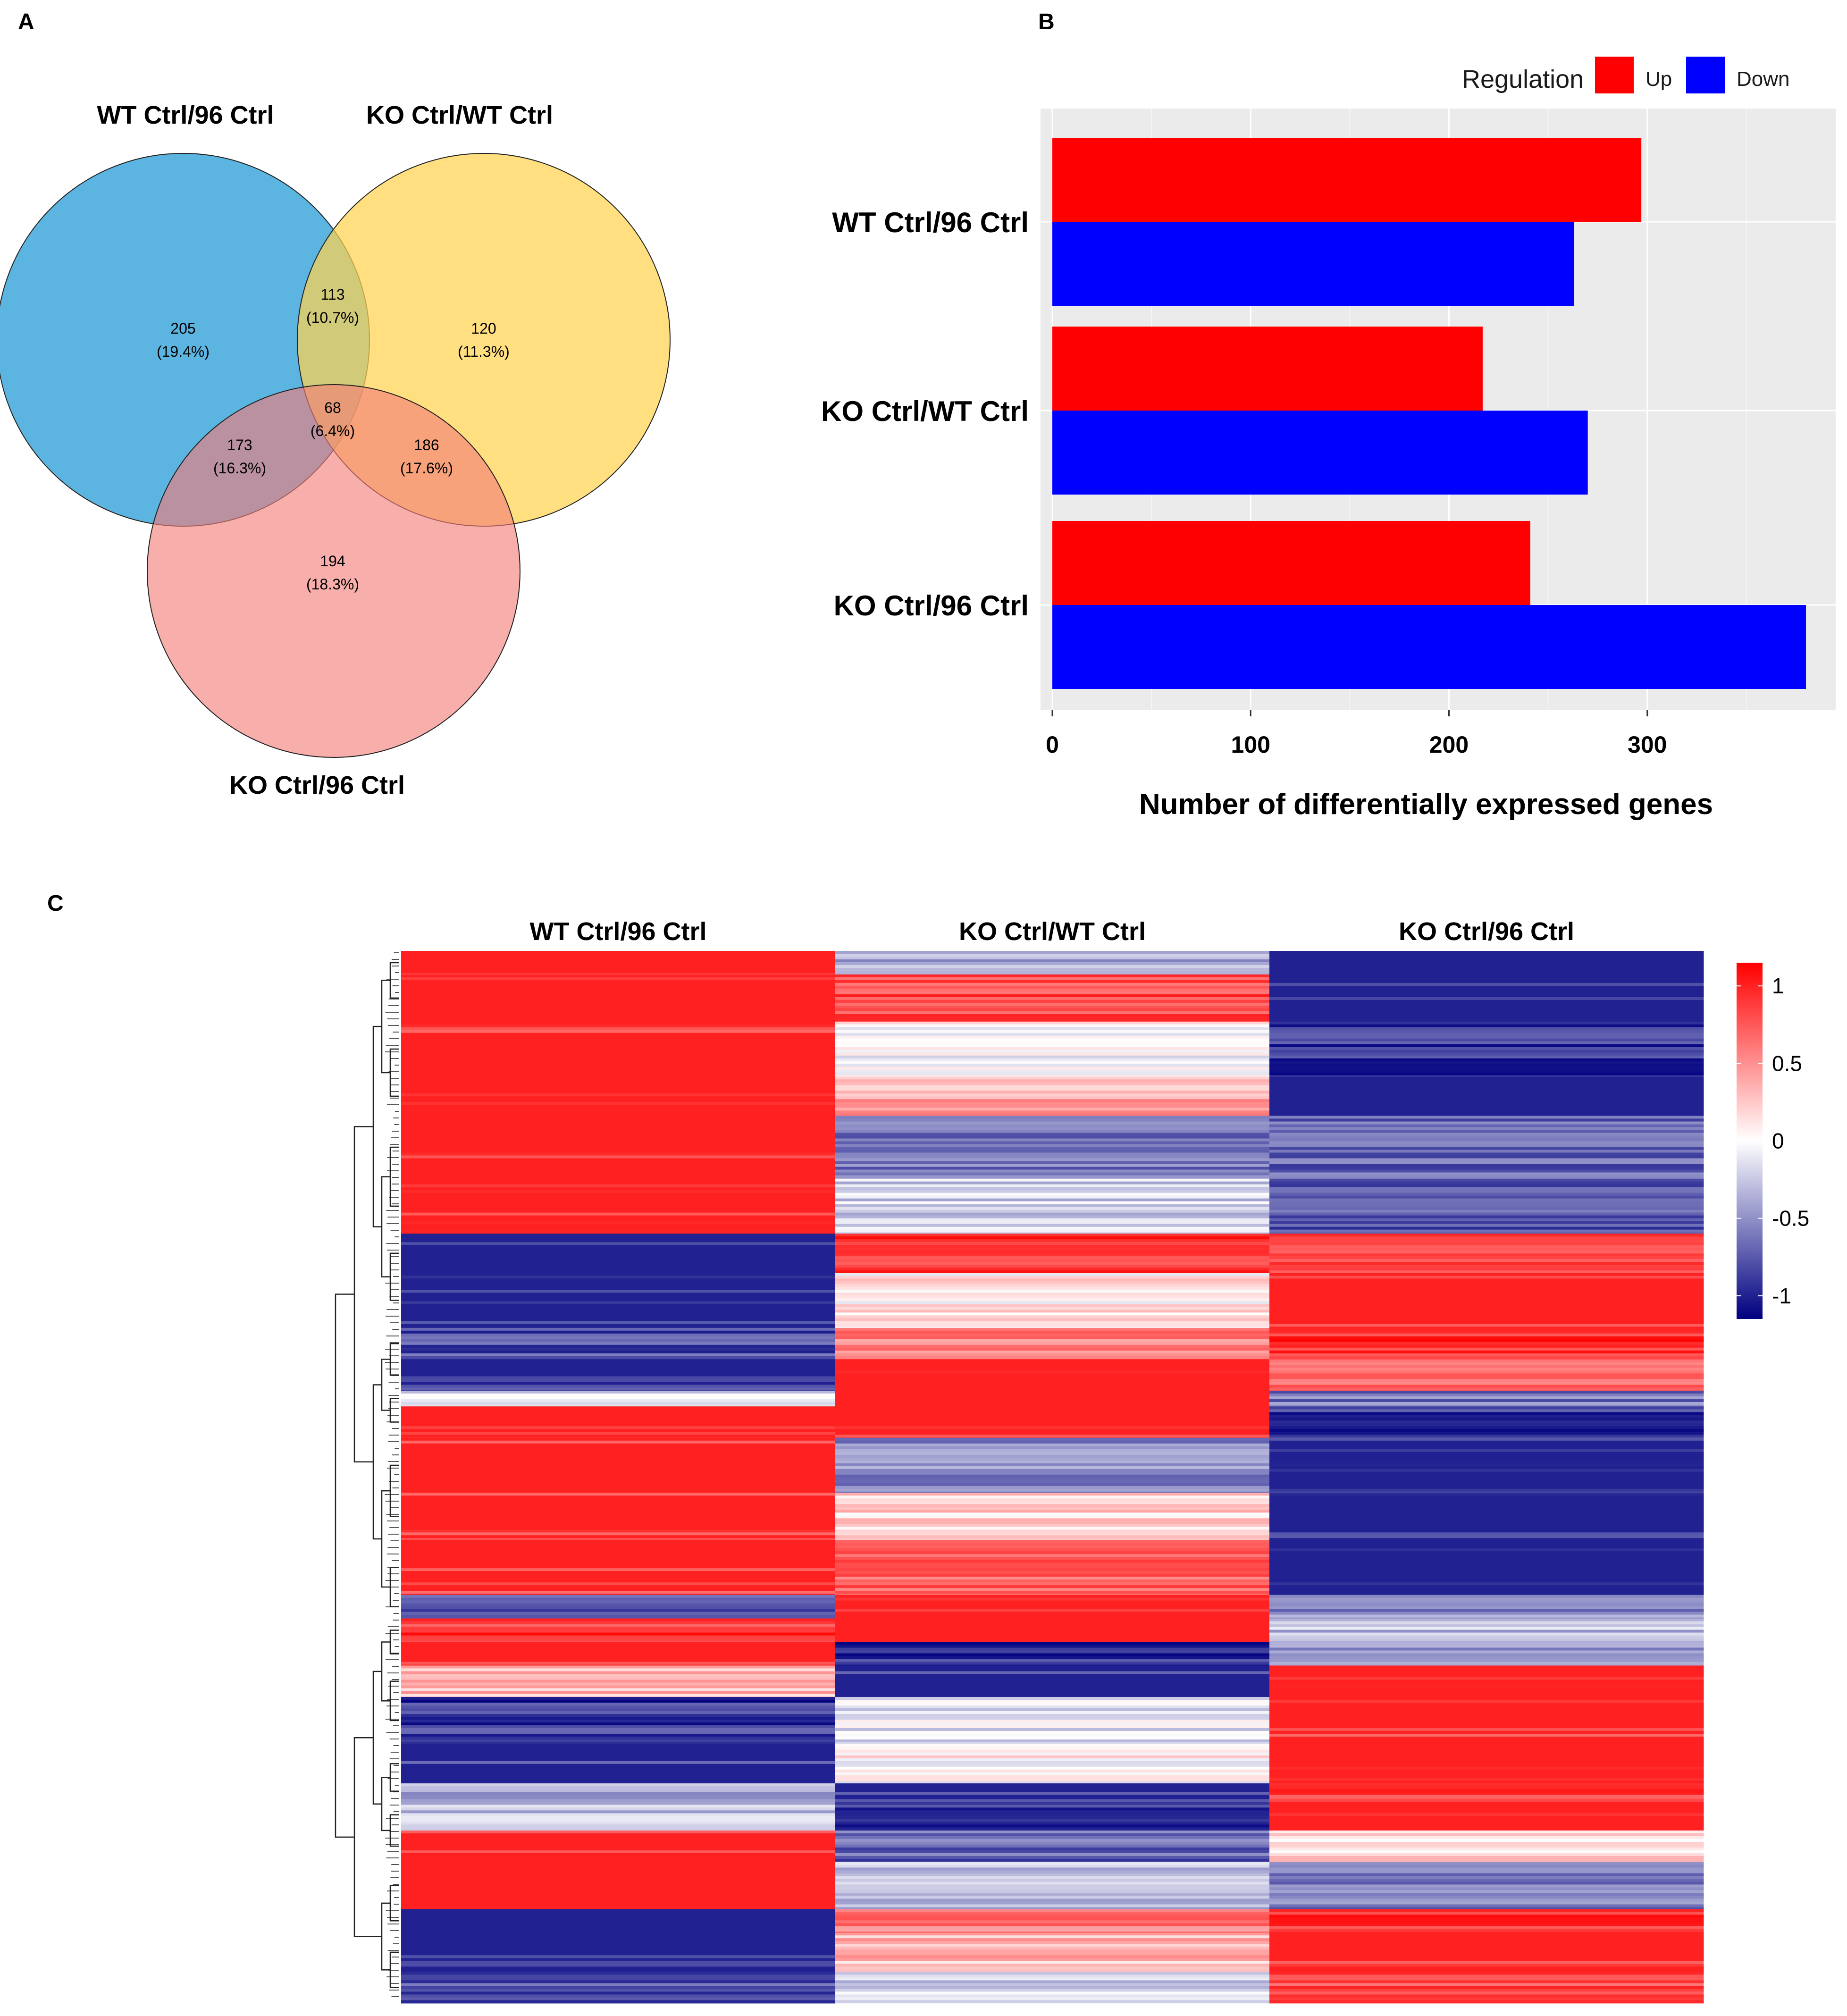  Describe the element at coordinates (385, 1804) in the screenshot. I see `dendrogram-branch` at that location.